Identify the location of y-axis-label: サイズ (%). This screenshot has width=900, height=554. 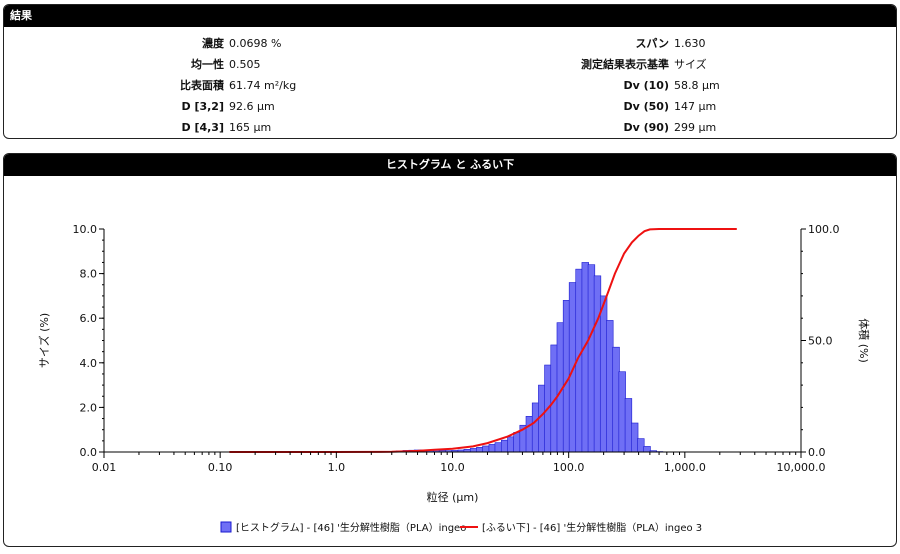
(44, 340).